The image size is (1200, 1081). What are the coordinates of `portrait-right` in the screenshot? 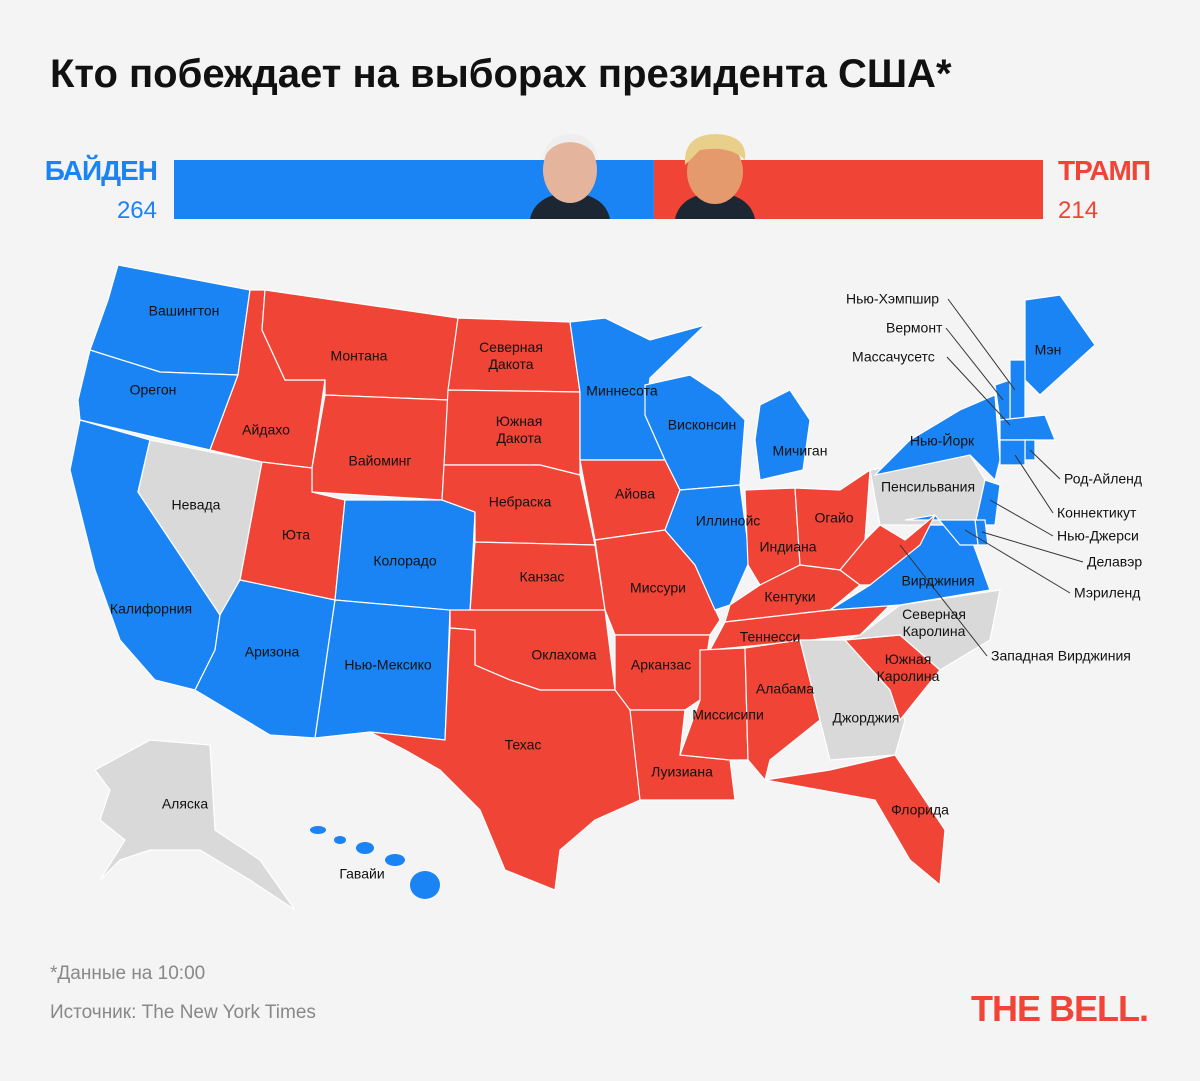 It's located at (715, 176).